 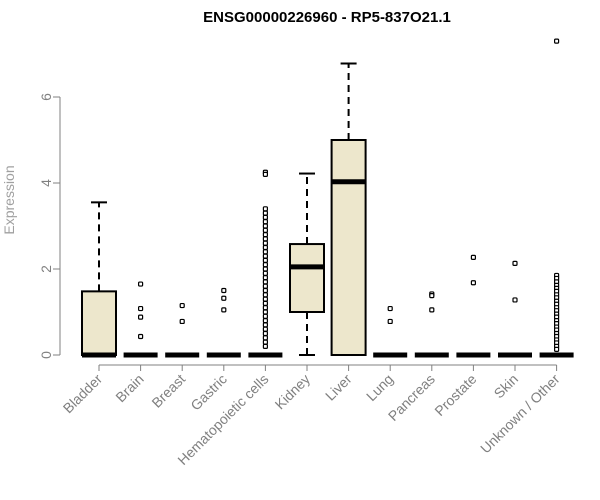 What do you see at coordinates (83, 394) in the screenshot?
I see `x-tick-label: Bladder` at bounding box center [83, 394].